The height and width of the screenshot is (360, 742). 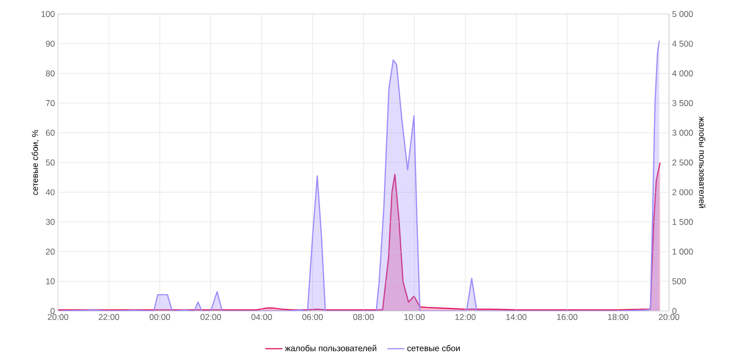 What do you see at coordinates (567, 317) in the screenshot?
I see `x-tick-label: 16:00` at bounding box center [567, 317].